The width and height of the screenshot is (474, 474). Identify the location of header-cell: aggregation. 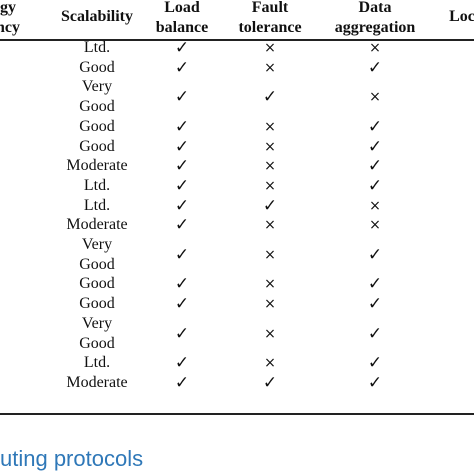
(375, 27).